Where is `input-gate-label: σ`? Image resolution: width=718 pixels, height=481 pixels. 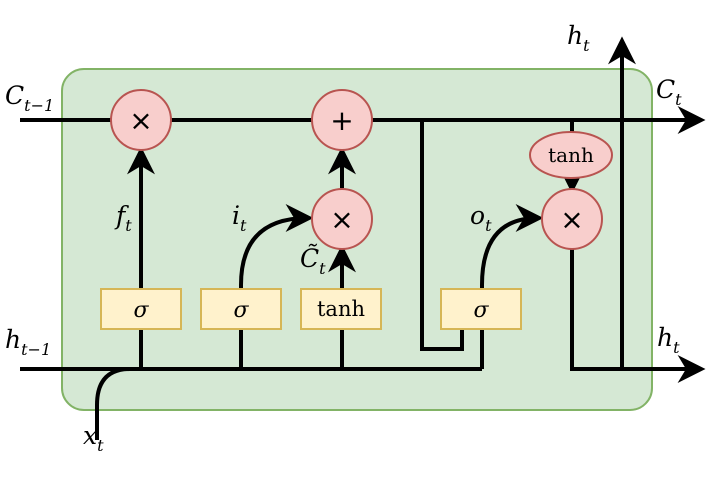 input-gate-label: σ is located at coordinates (241, 310).